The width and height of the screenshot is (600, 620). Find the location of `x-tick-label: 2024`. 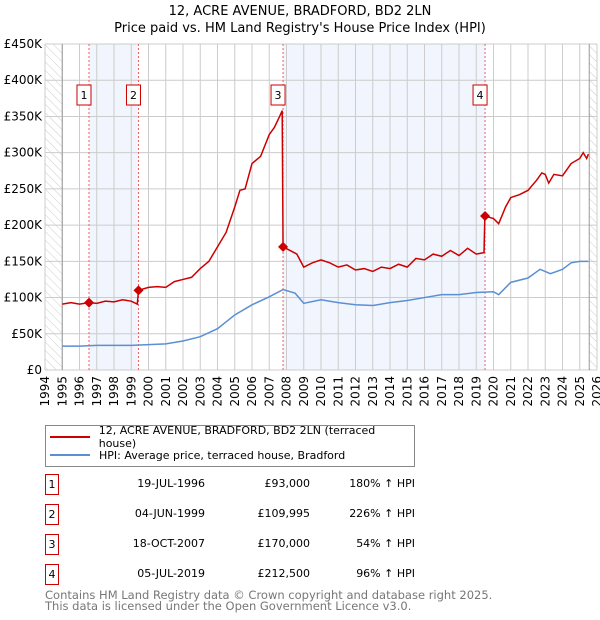

x-tick-label: 2024 is located at coordinates (563, 391).